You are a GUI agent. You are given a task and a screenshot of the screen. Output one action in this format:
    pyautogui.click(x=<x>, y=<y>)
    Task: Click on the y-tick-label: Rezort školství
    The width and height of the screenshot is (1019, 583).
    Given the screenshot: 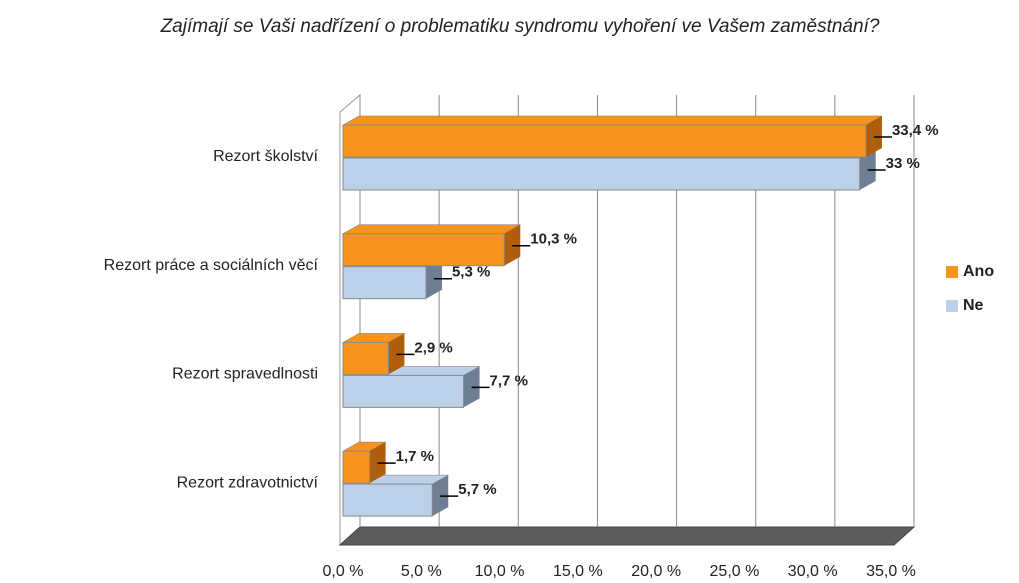 What is the action you would take?
    pyautogui.click(x=265, y=156)
    